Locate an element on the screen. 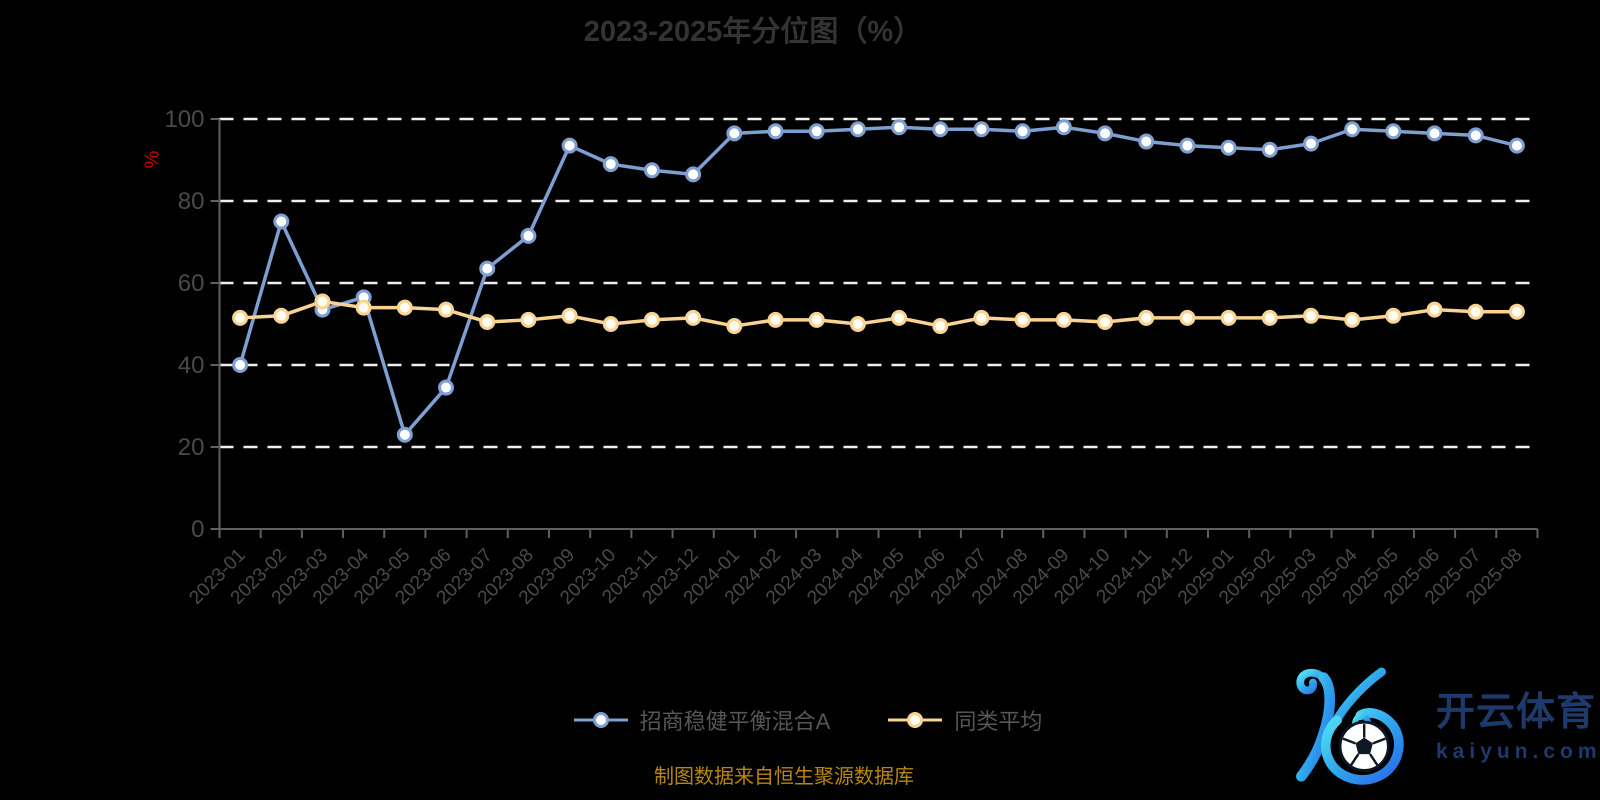 The image size is (1600, 800). series-line is located at coordinates (878, 313).